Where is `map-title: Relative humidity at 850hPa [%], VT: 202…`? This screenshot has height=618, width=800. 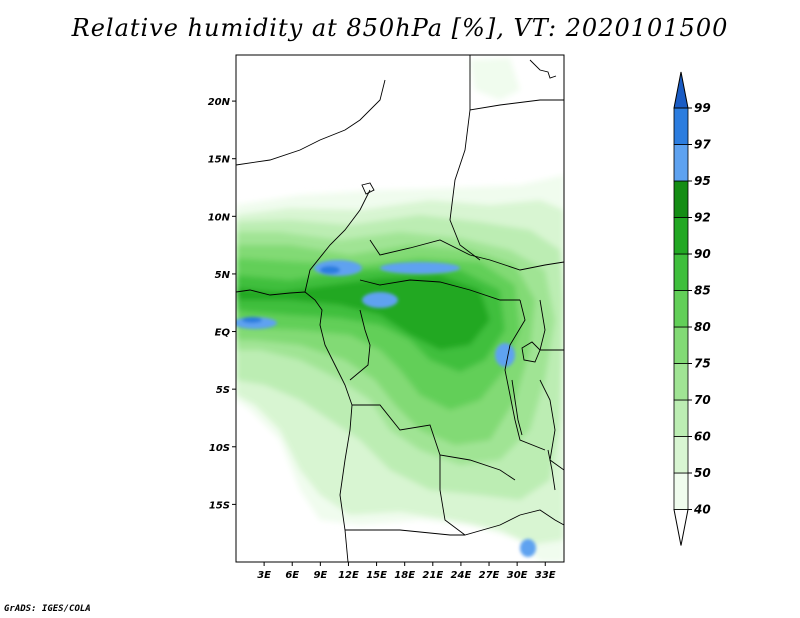 map-title: Relative humidity at 850hPa [%], VT: 202… is located at coordinates (400, 28).